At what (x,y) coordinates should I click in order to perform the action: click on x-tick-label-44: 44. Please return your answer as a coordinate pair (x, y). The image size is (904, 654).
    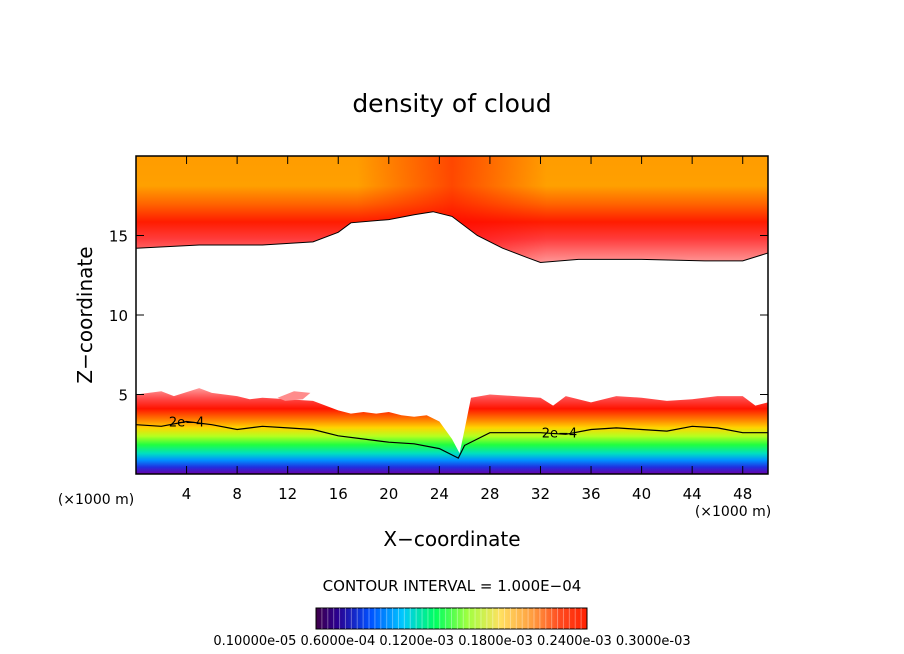
    Looking at the image, I should click on (692, 494).